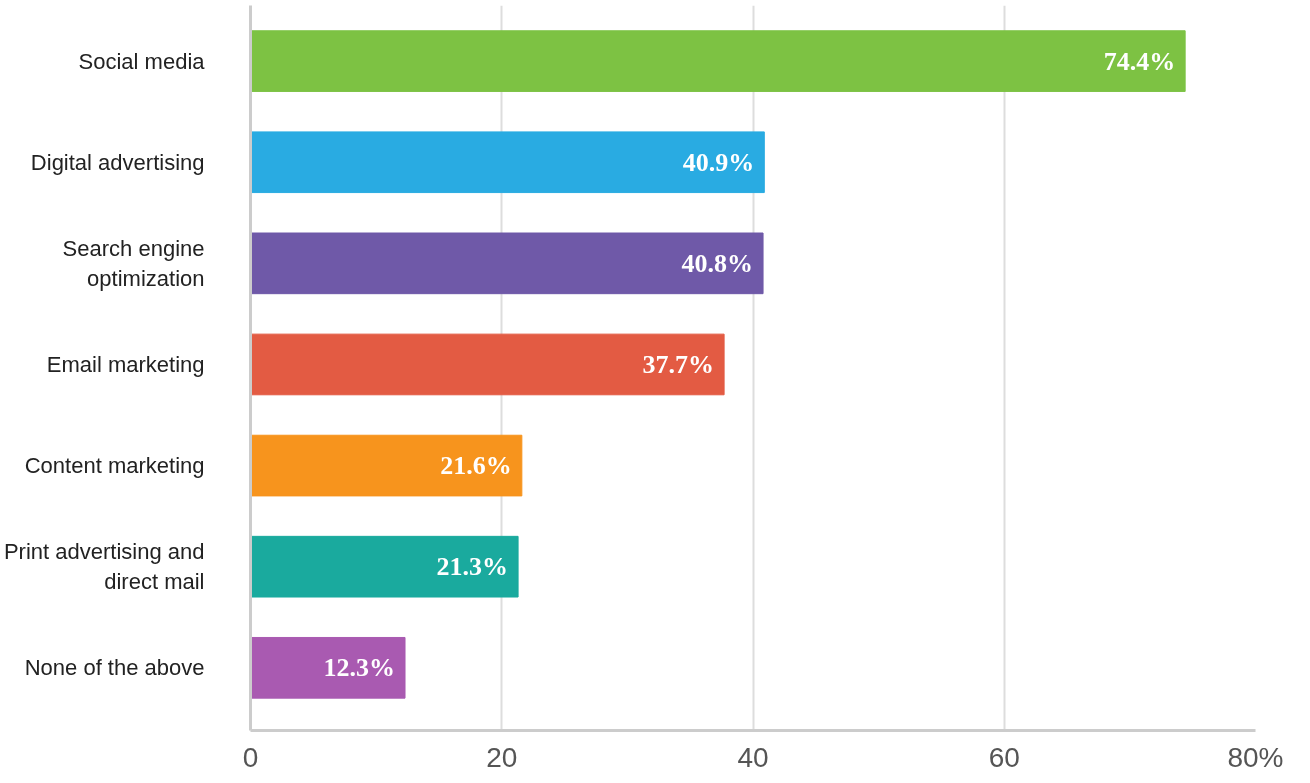  I want to click on data-label: 74.4%, so click(1139, 61).